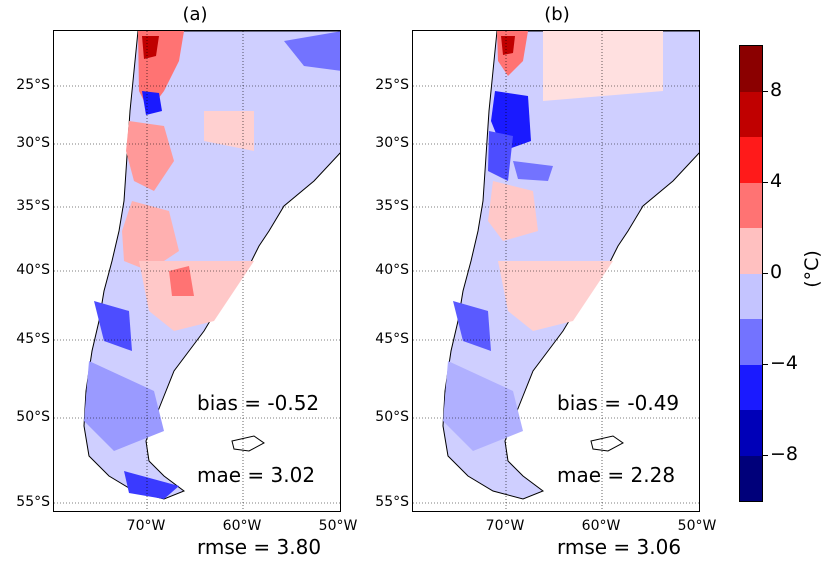 Image resolution: width=826 pixels, height=583 pixels. I want to click on panel-b-title: (b), so click(557, 14).